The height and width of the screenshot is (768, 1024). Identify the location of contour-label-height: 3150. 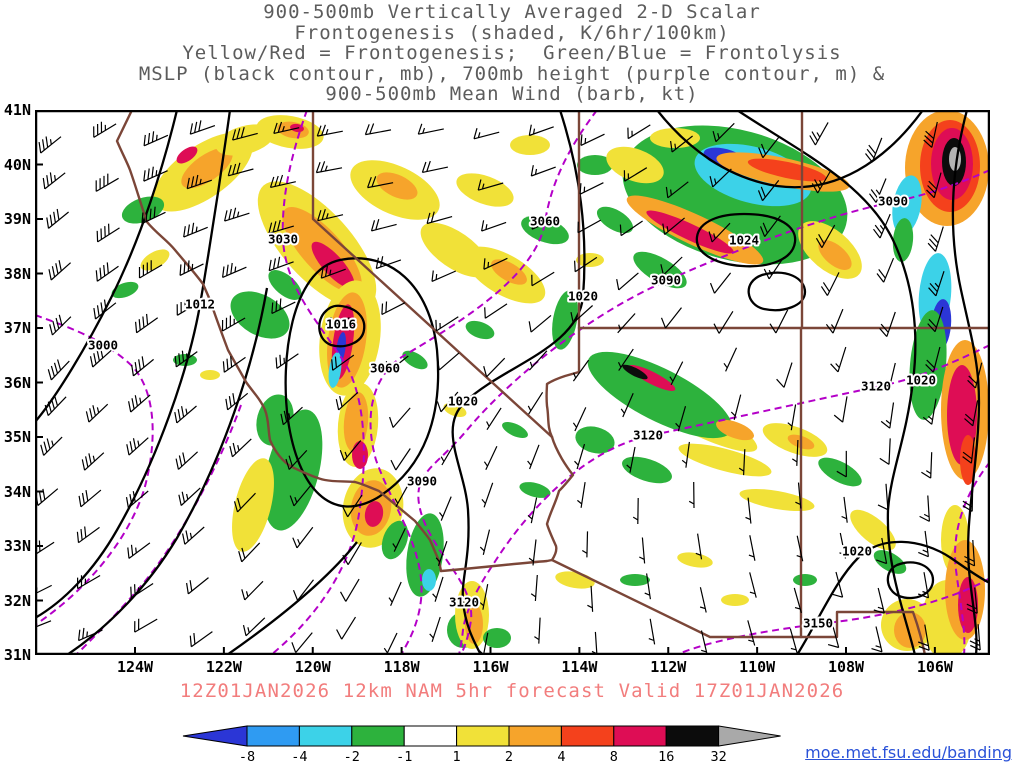
(818, 623).